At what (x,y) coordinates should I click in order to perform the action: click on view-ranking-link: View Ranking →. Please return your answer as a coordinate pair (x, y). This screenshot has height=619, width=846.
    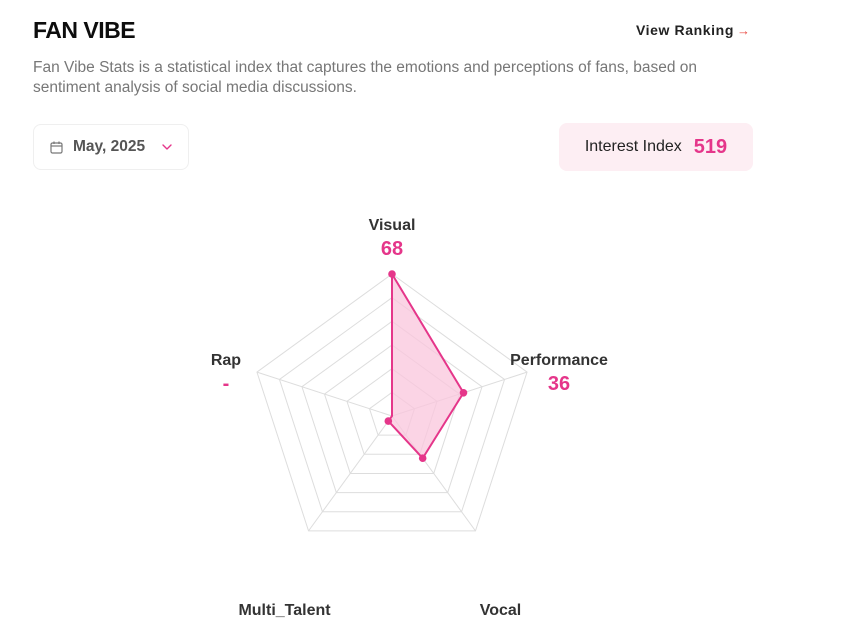
    Looking at the image, I should click on (693, 30).